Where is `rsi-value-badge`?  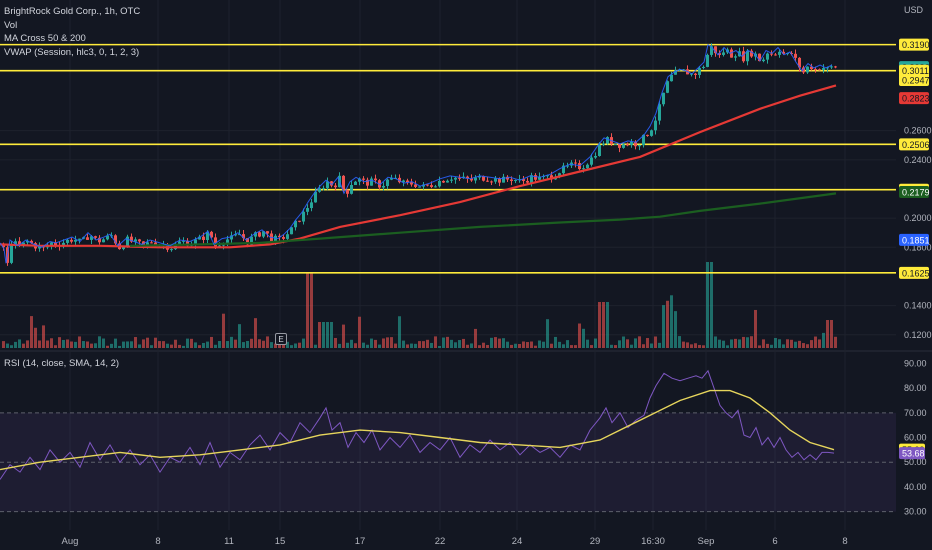 rsi-value-badge is located at coordinates (912, 453).